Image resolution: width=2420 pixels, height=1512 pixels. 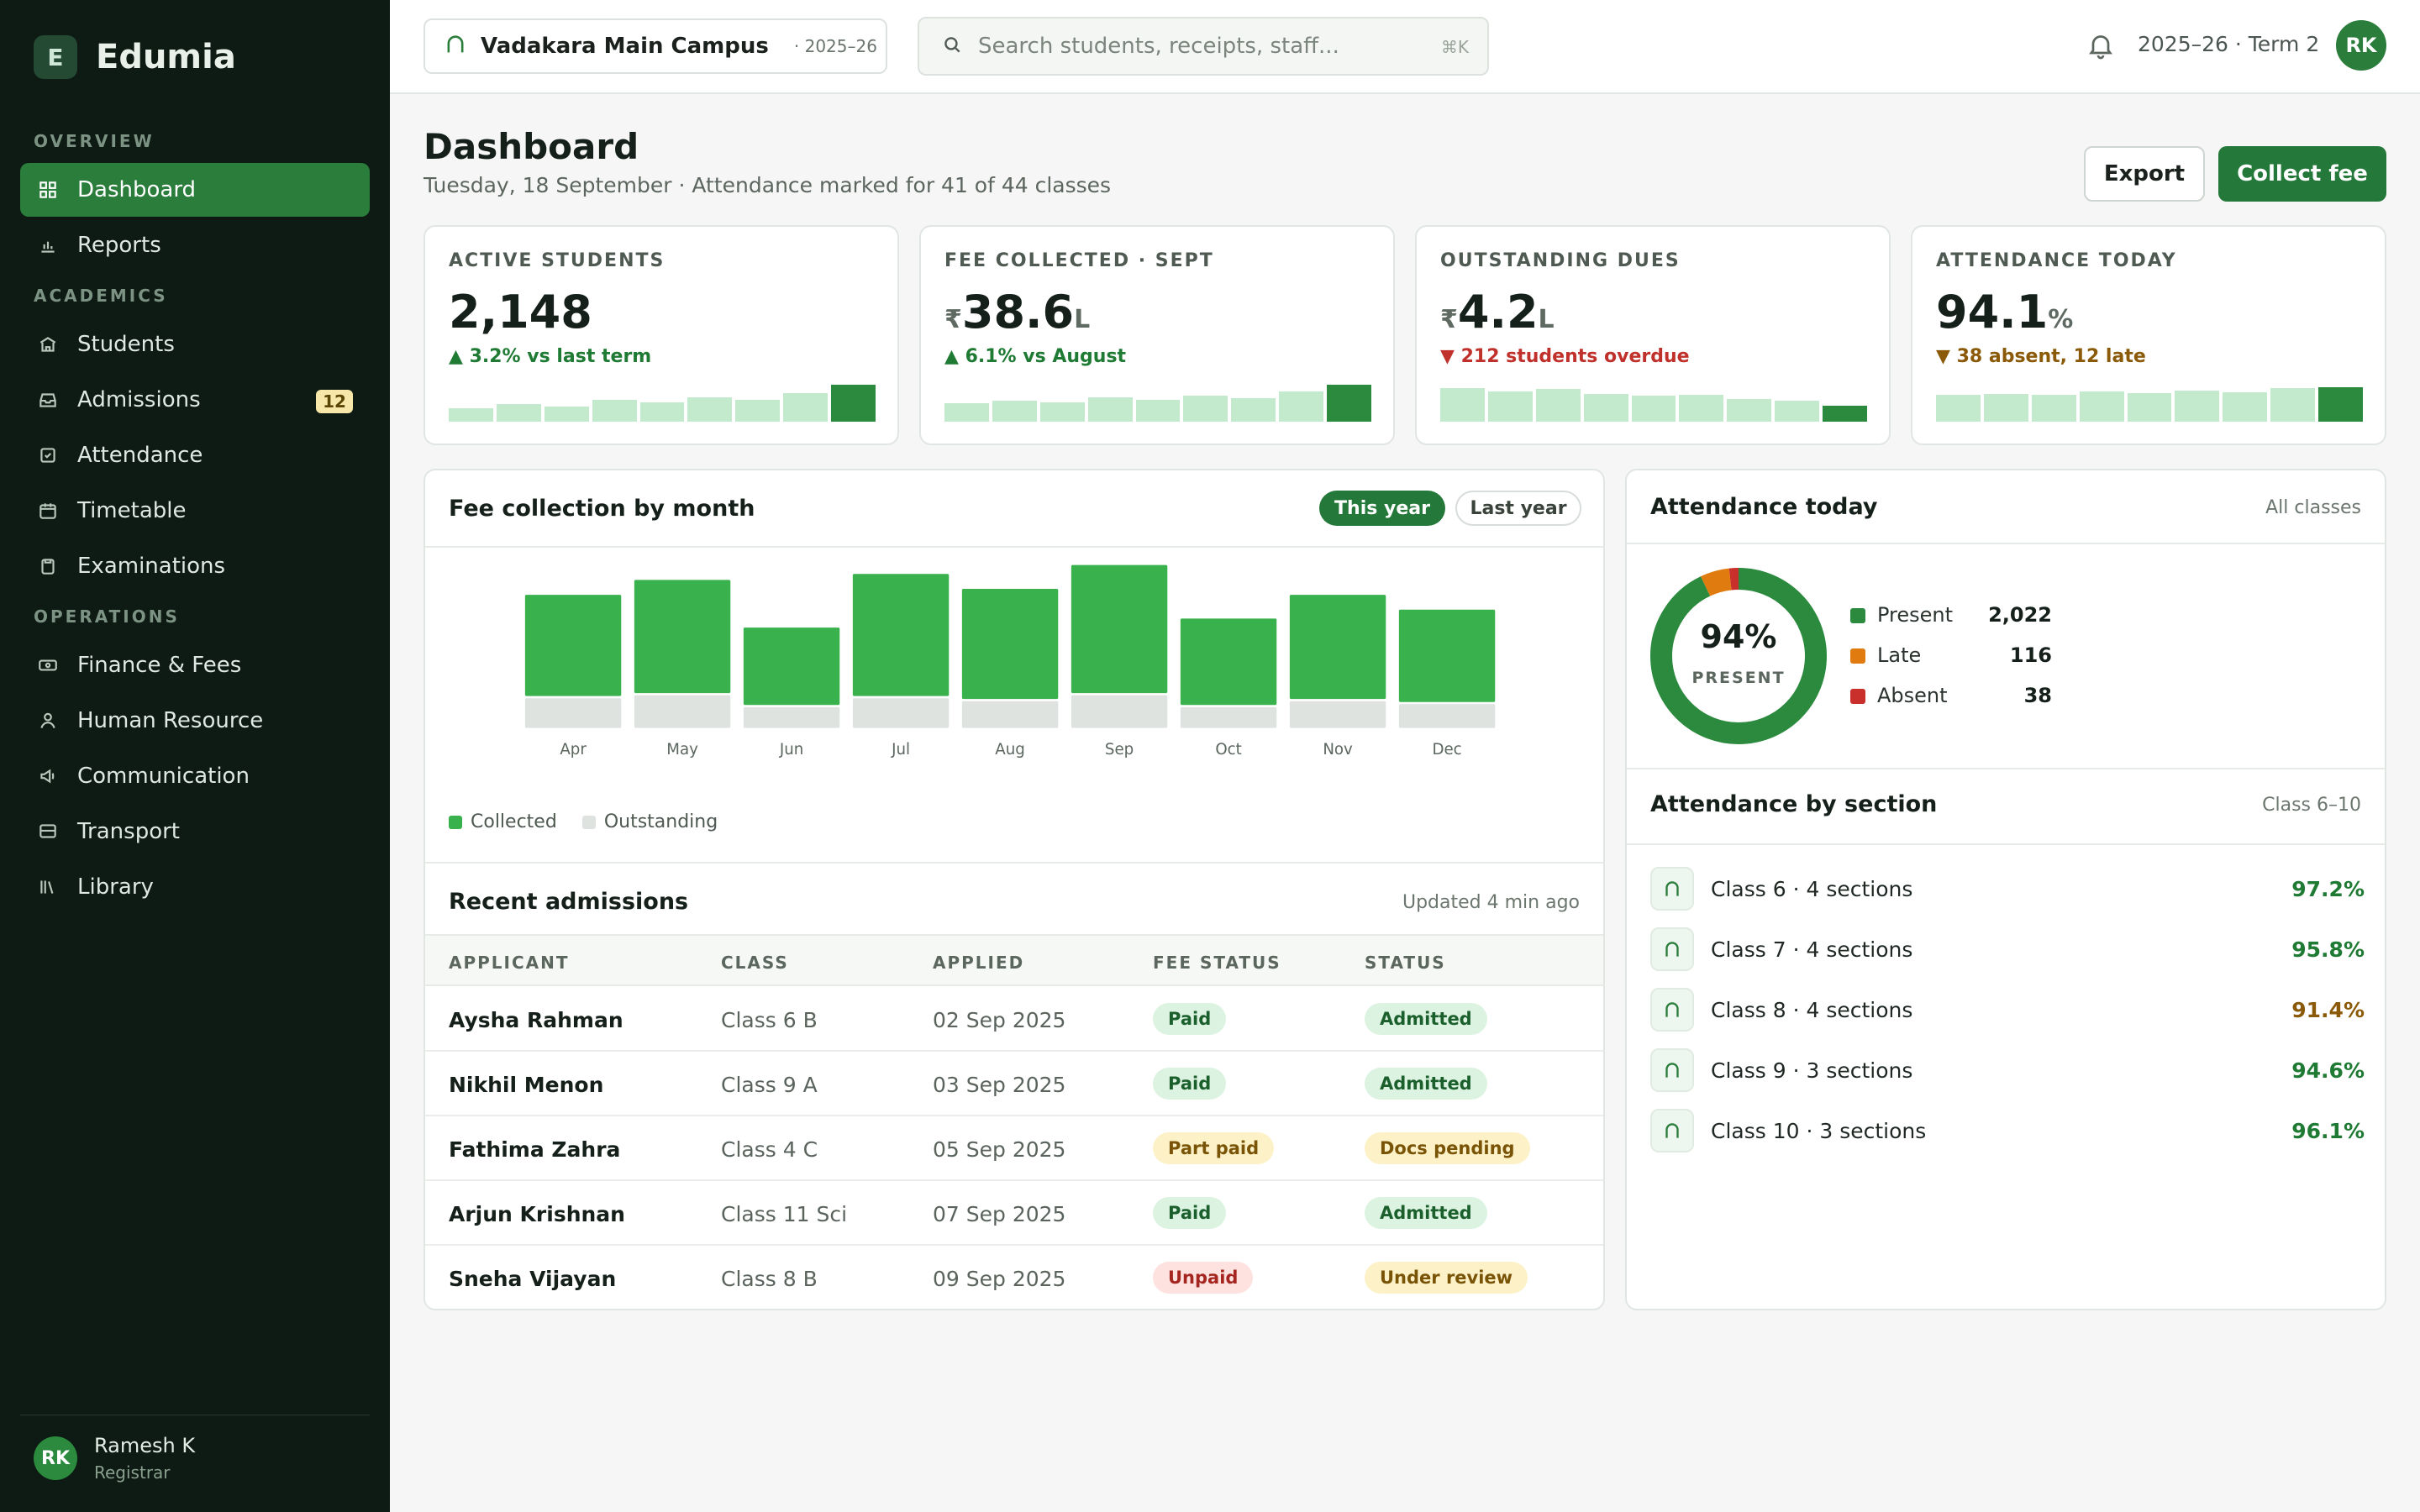 I want to click on attendance-legend-item: Present 2,022, so click(x=1951, y=614).